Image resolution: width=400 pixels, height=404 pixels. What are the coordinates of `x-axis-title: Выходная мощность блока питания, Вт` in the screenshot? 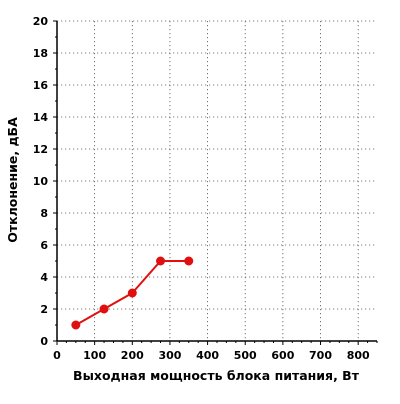 It's located at (216, 375).